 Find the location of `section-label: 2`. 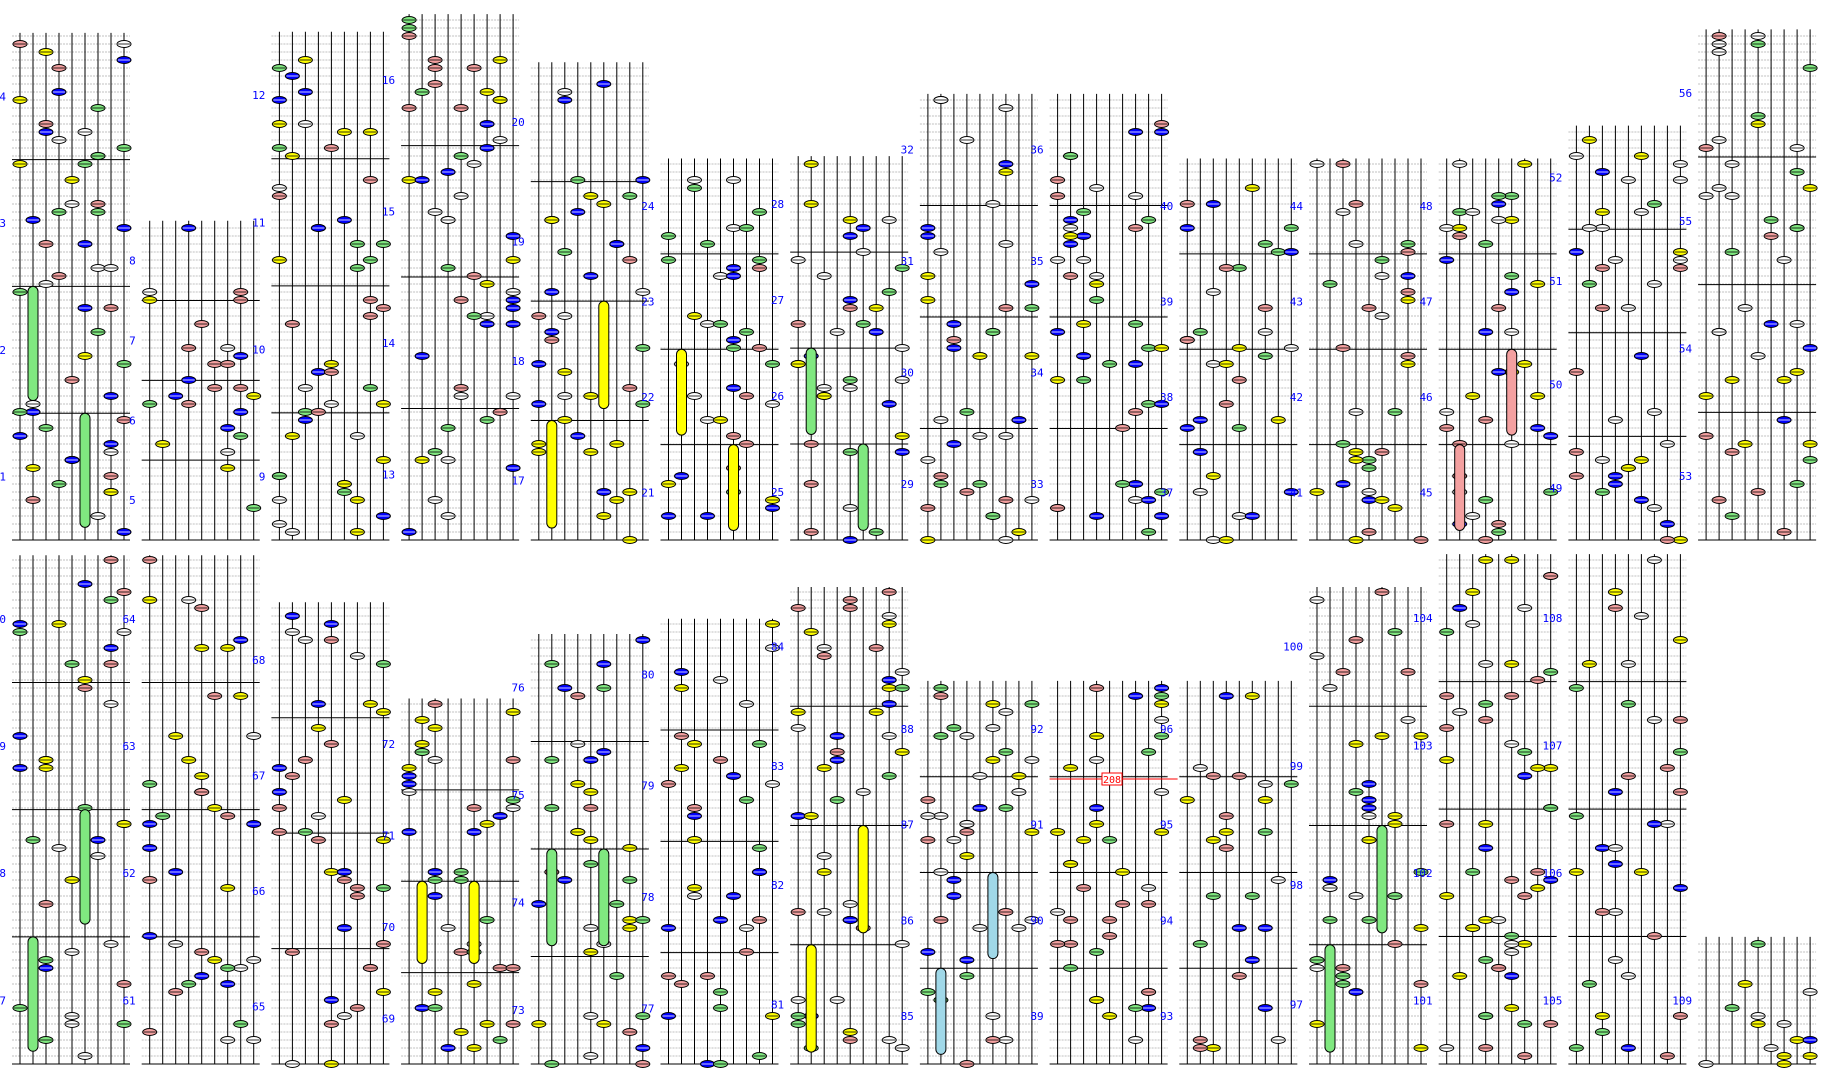

section-label: 2 is located at coordinates (3, 350).